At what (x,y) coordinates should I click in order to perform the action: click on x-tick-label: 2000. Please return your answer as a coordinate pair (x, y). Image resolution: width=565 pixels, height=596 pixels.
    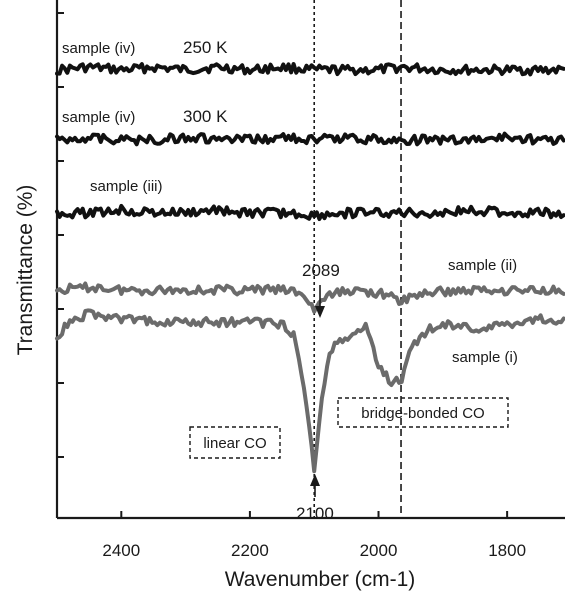
    Looking at the image, I should click on (379, 550).